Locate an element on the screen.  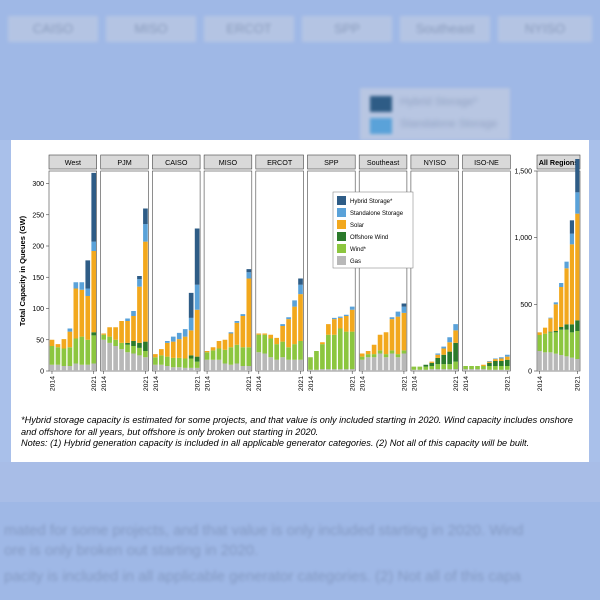
ghost-tab: SPP is located at coordinates (347, 29).